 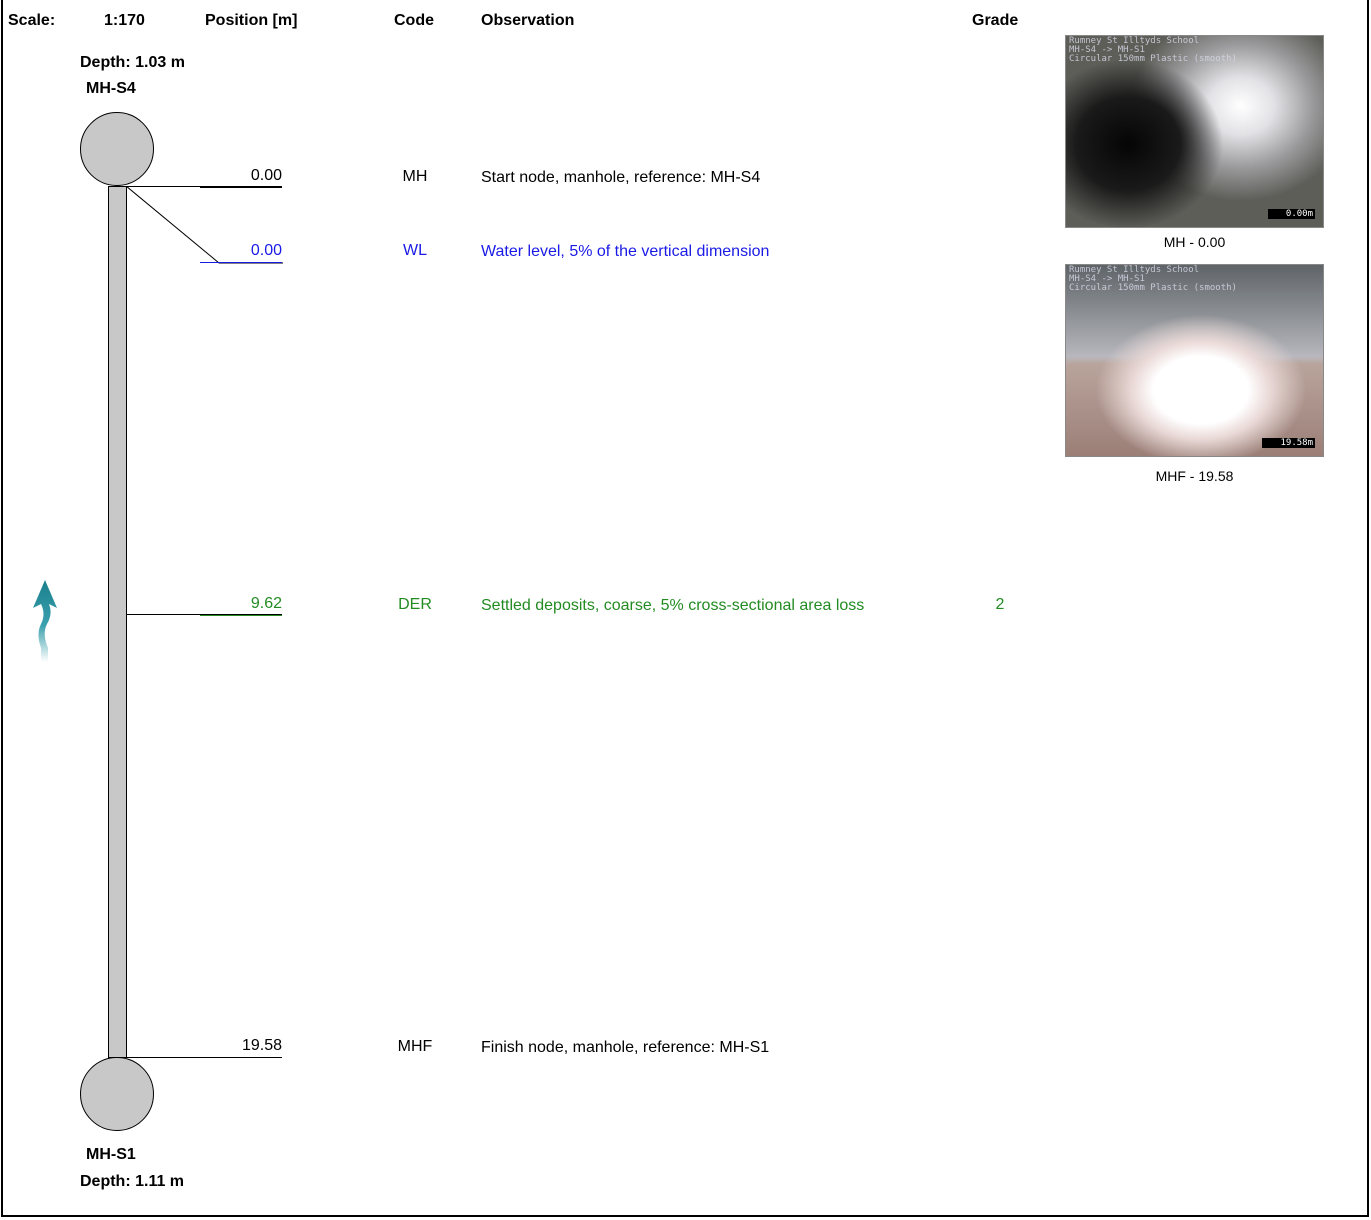 What do you see at coordinates (415, 1046) in the screenshot?
I see `observation-code: MHF` at bounding box center [415, 1046].